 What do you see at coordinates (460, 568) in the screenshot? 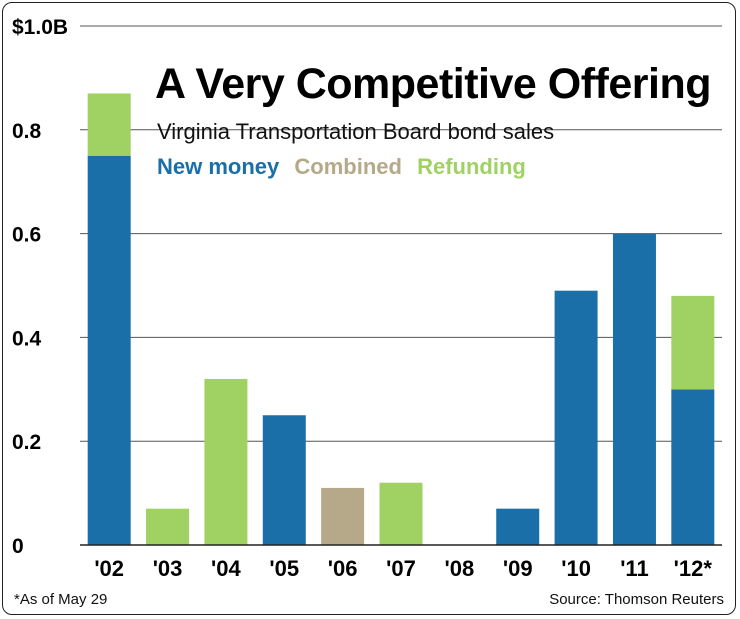
I see `x-tick-label: '08` at bounding box center [460, 568].